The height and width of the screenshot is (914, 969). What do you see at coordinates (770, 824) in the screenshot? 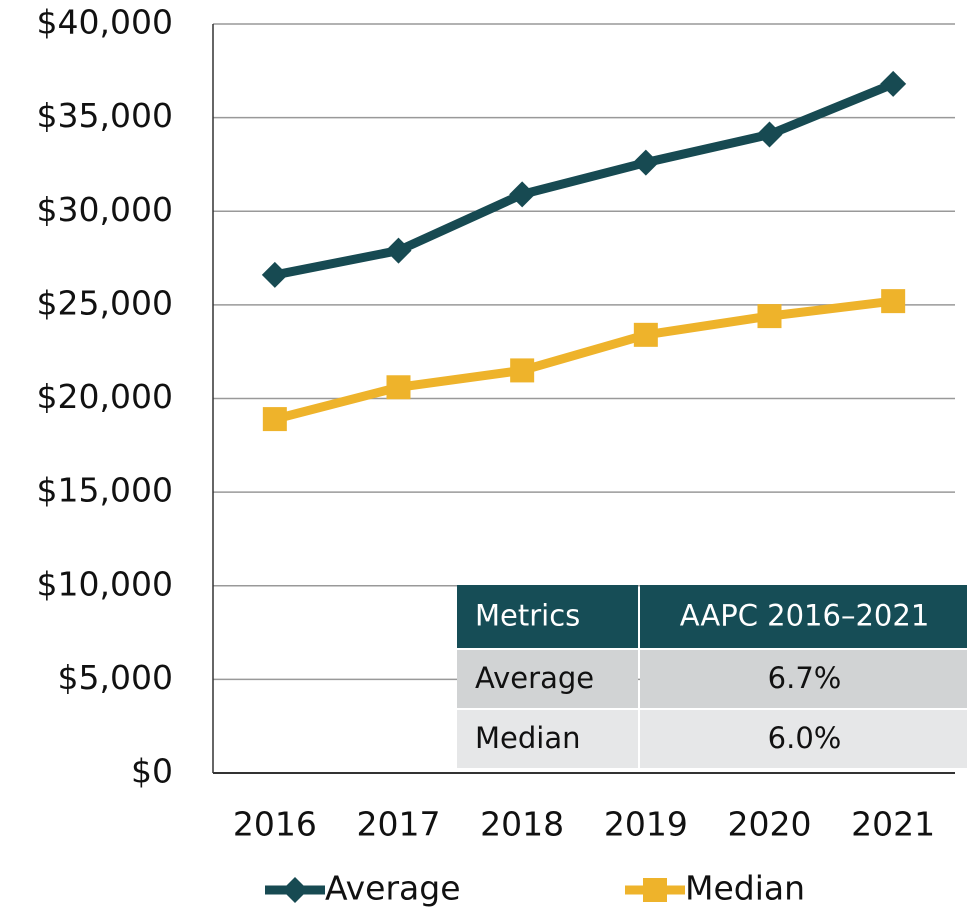
I see `x-tick-label: 2020` at bounding box center [770, 824].